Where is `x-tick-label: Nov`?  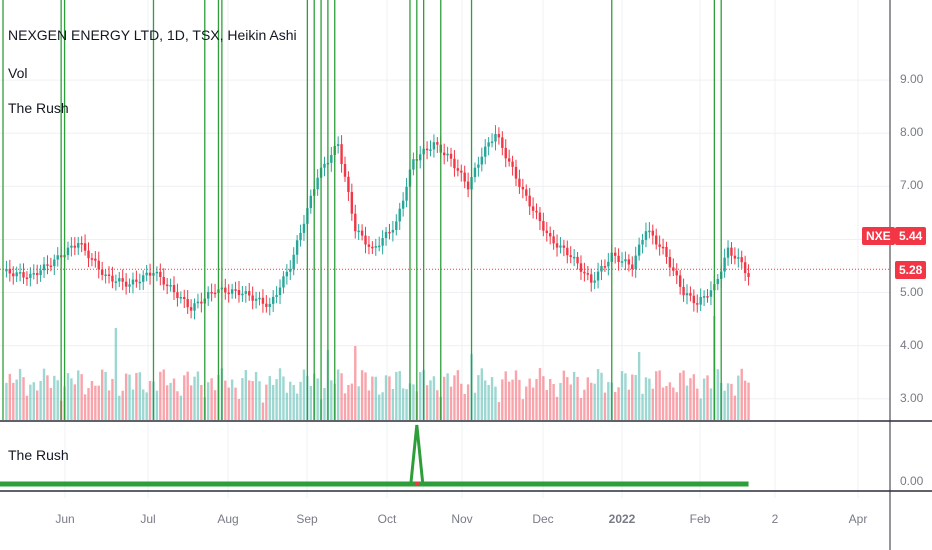 x-tick-label: Nov is located at coordinates (462, 519).